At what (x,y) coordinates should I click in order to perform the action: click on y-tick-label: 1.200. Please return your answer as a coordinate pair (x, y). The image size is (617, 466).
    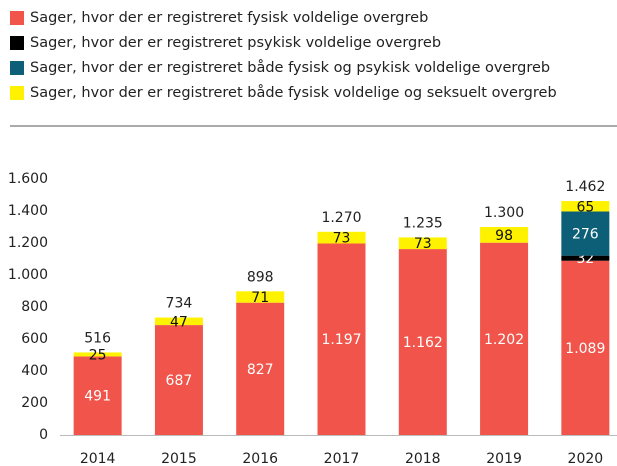
    Looking at the image, I should click on (28, 243).